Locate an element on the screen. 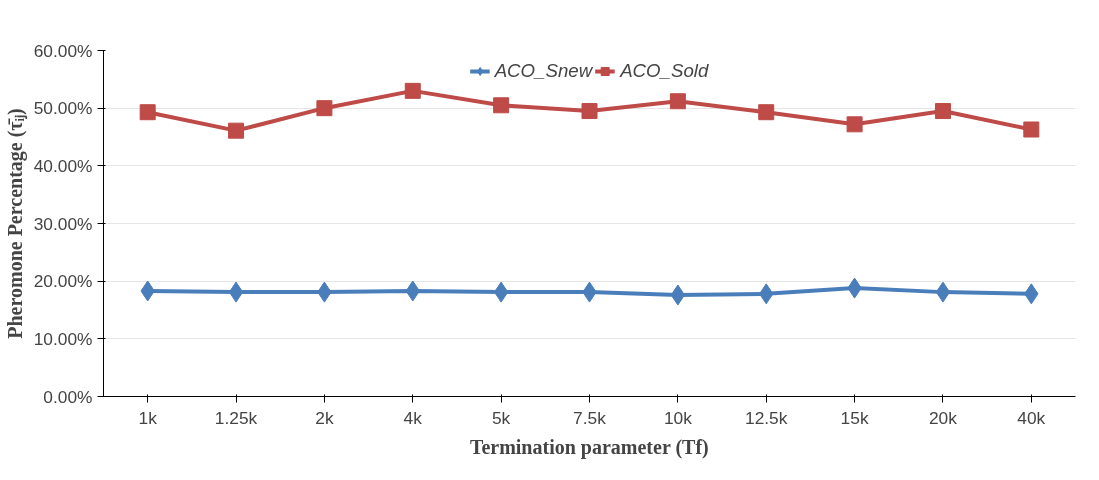 Image resolution: width=1099 pixels, height=480 pixels. x-tick-label: 10k is located at coordinates (678, 417).